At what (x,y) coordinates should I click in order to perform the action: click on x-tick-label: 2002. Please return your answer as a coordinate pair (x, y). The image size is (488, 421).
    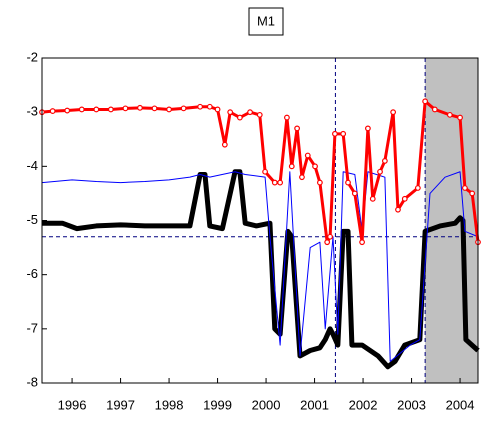
    Looking at the image, I should click on (363, 404).